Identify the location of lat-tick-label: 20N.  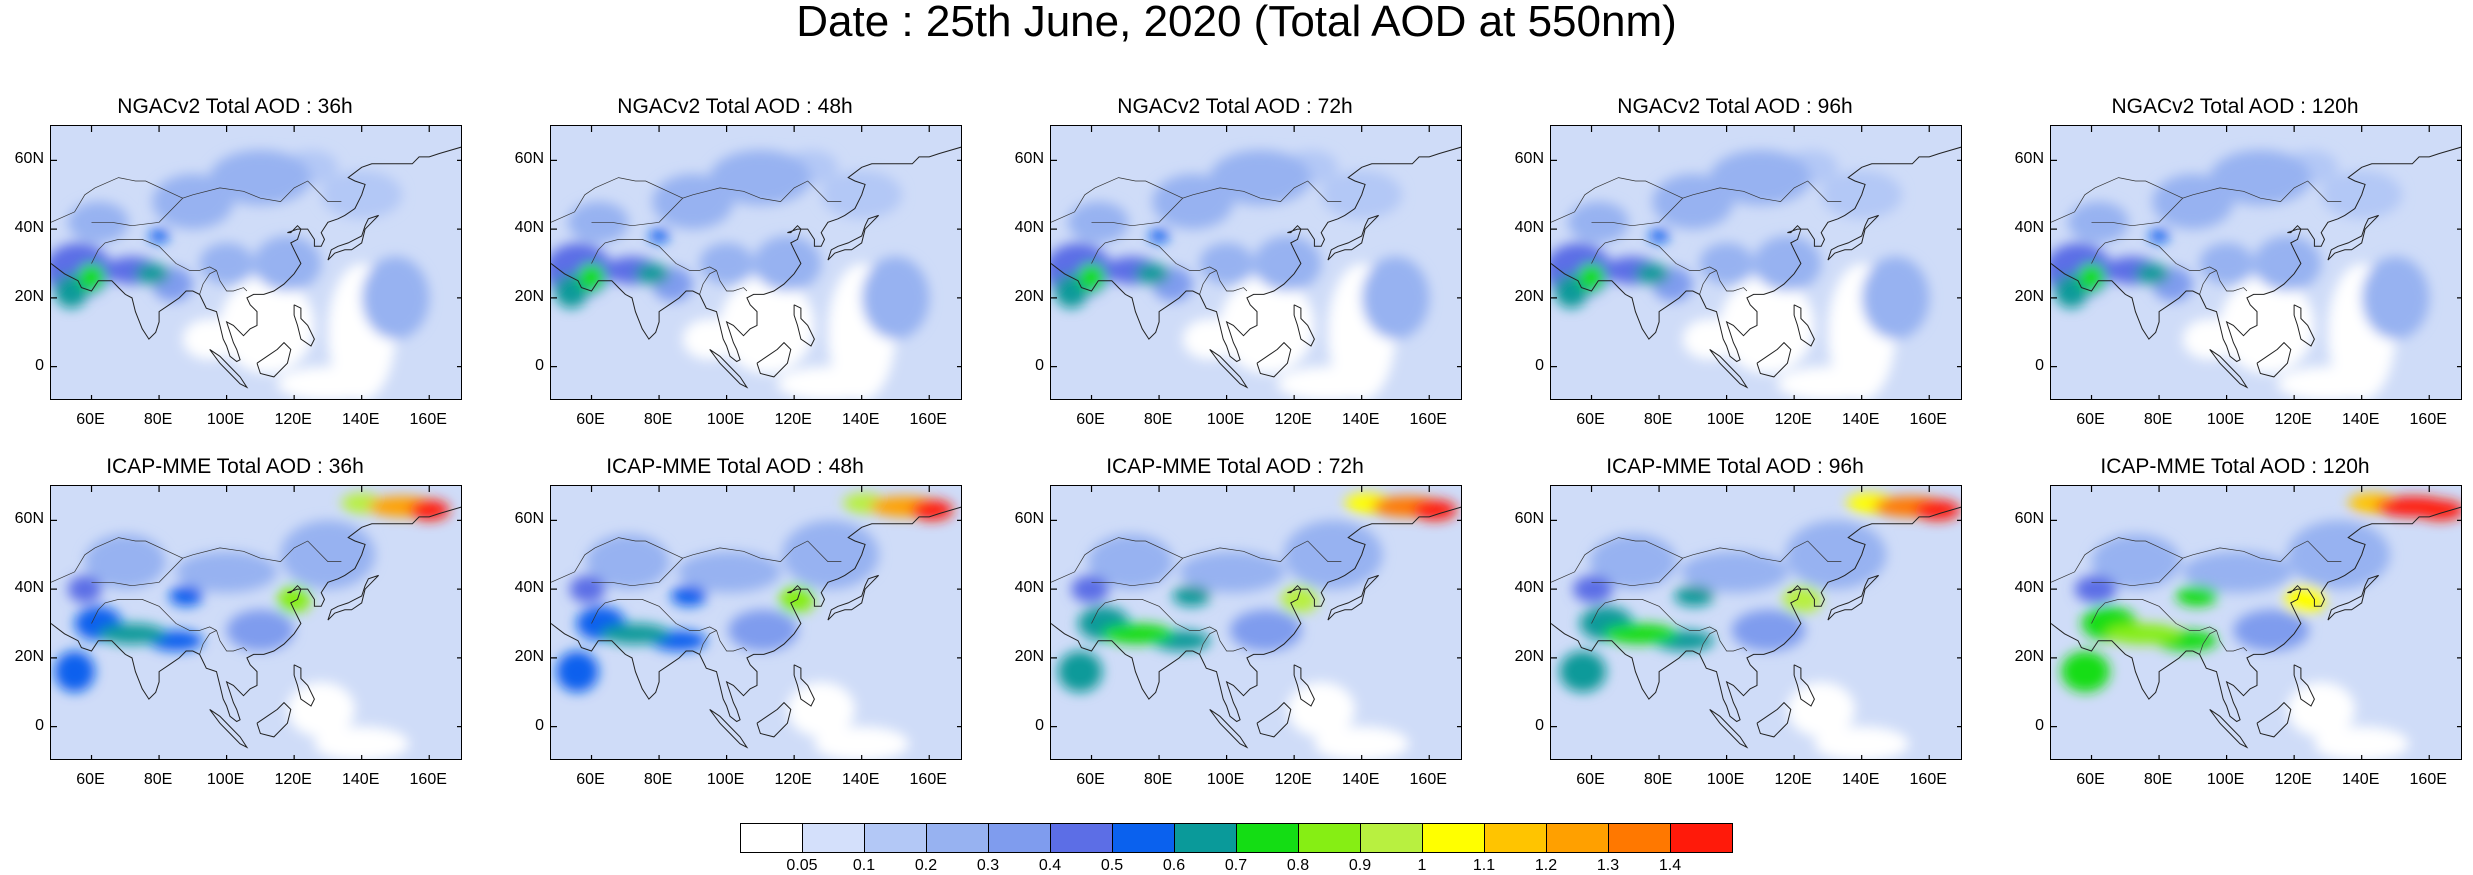
(2029, 656).